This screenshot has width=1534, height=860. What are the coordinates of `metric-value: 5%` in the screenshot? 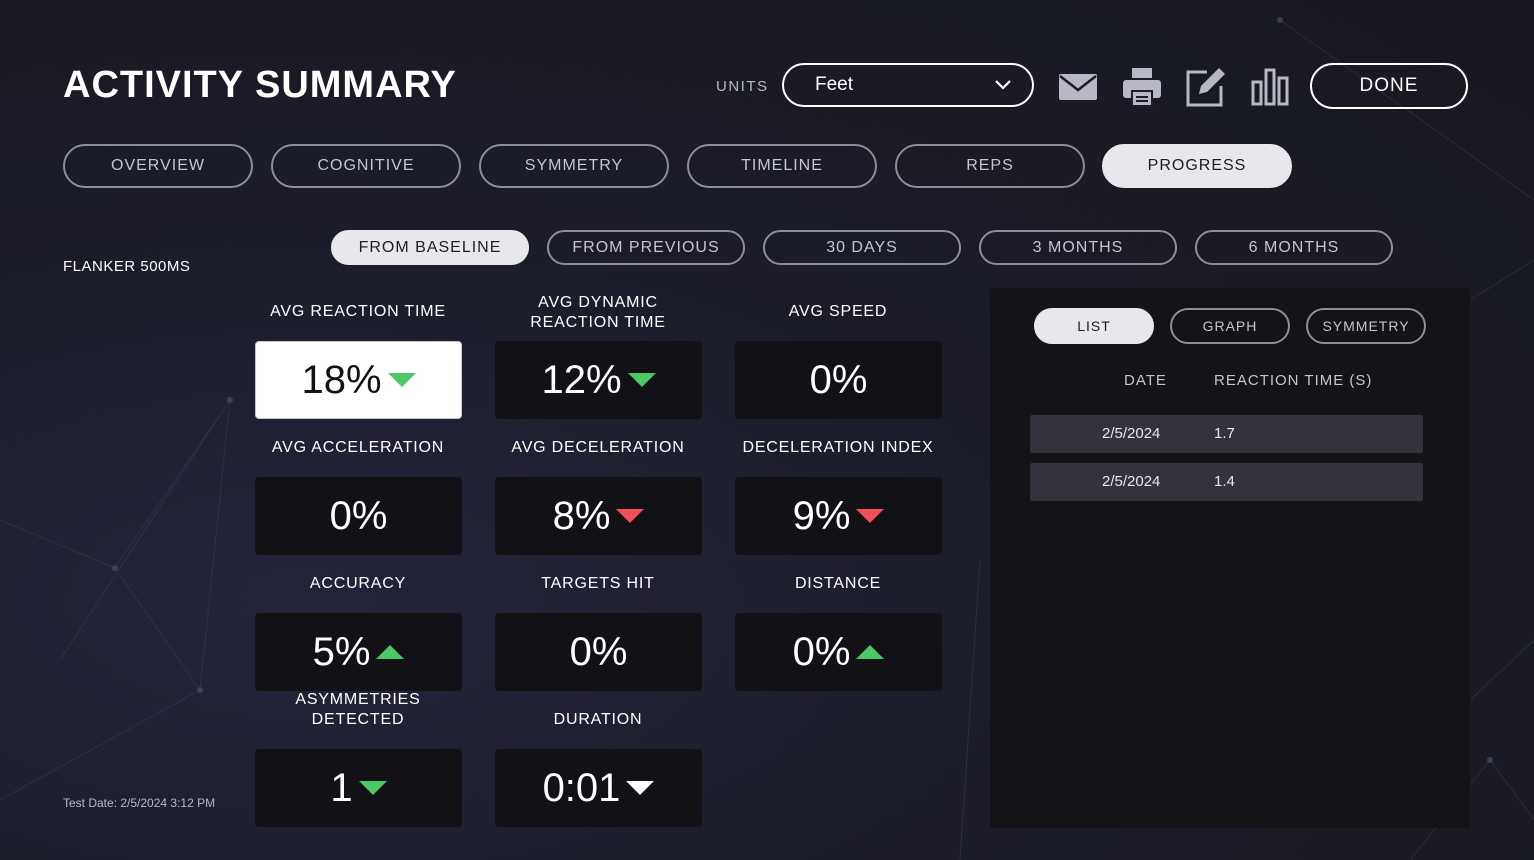 It's located at (341, 651).